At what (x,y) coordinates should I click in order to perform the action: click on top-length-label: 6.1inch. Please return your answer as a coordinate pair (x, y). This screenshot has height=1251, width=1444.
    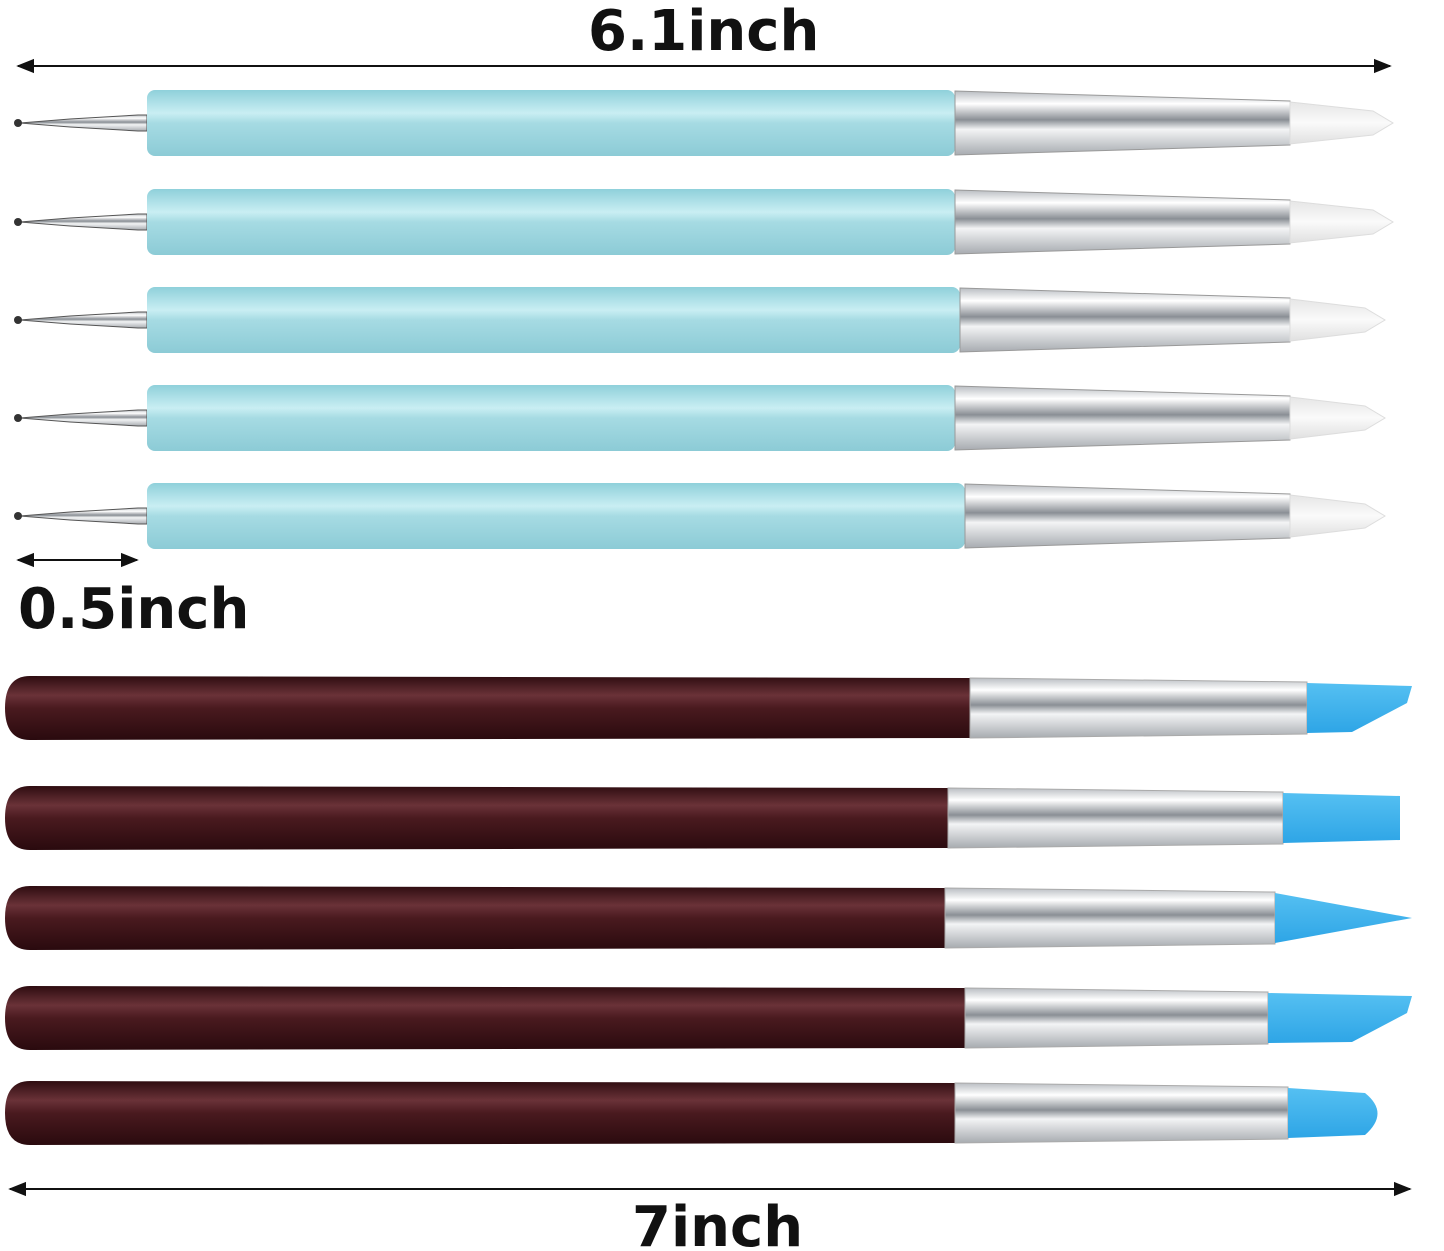
    Looking at the image, I should click on (704, 32).